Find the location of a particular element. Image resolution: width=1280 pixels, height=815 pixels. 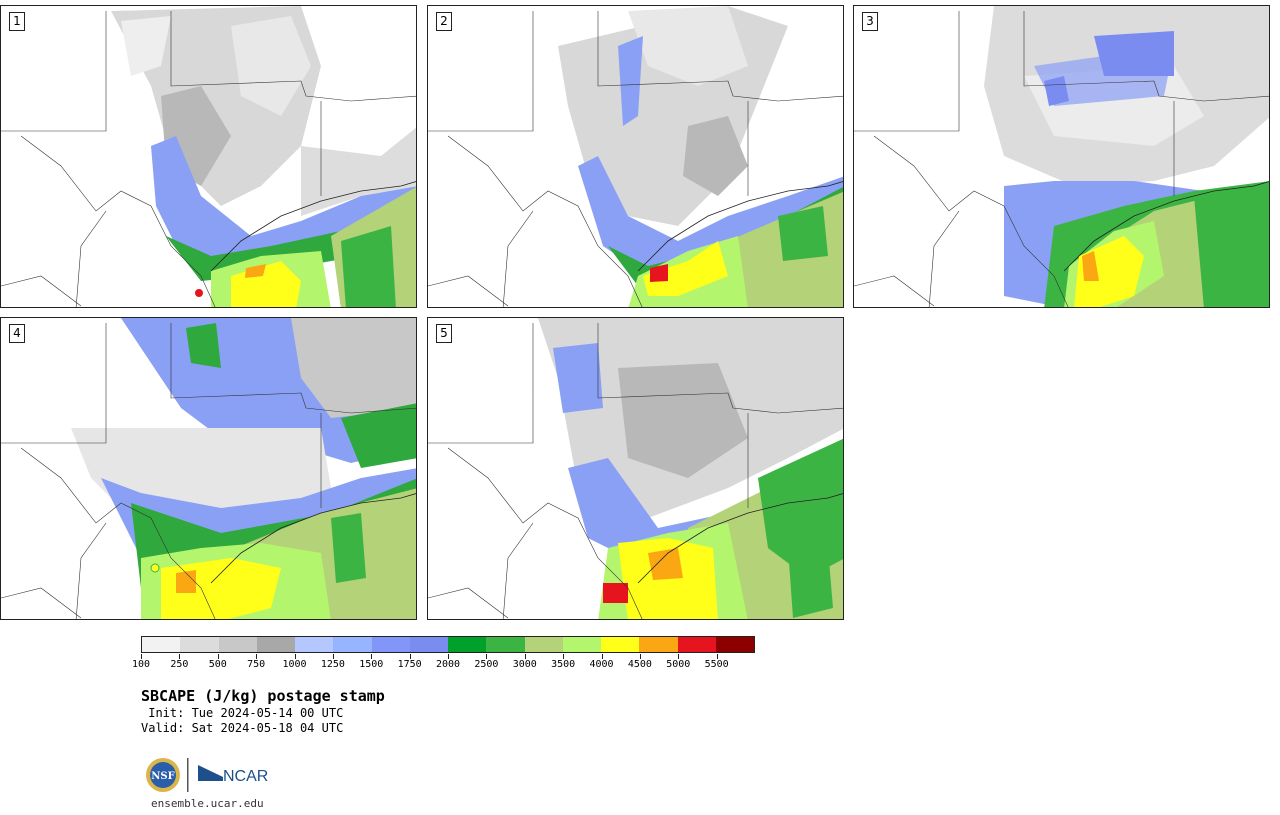

stamp-panel-4: 4 is located at coordinates (208, 468).